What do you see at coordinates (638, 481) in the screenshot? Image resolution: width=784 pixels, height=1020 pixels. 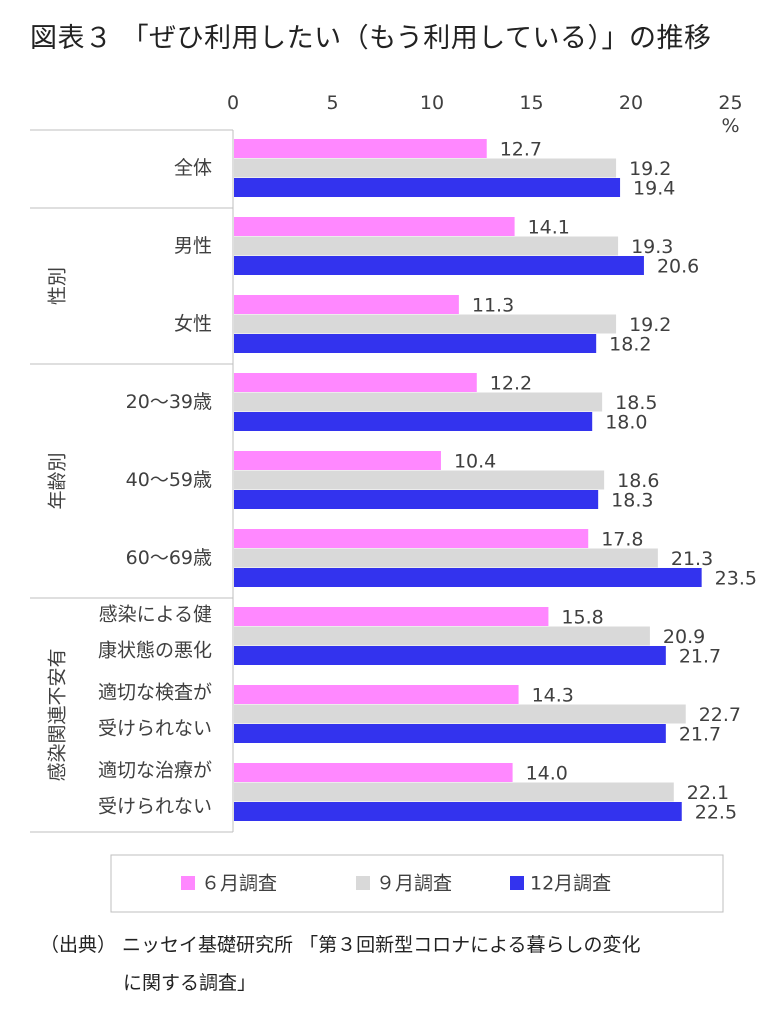 I see `data-label: 18.6` at bounding box center [638, 481].